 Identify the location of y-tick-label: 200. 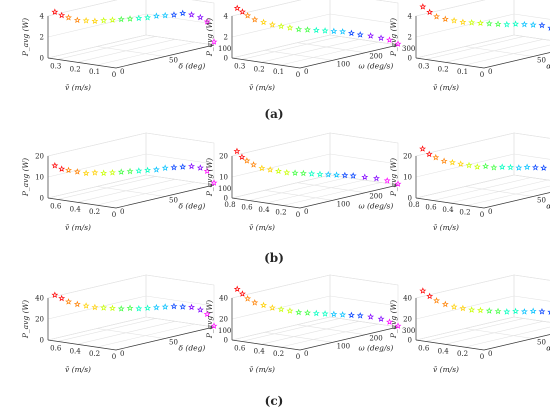
(375, 339).